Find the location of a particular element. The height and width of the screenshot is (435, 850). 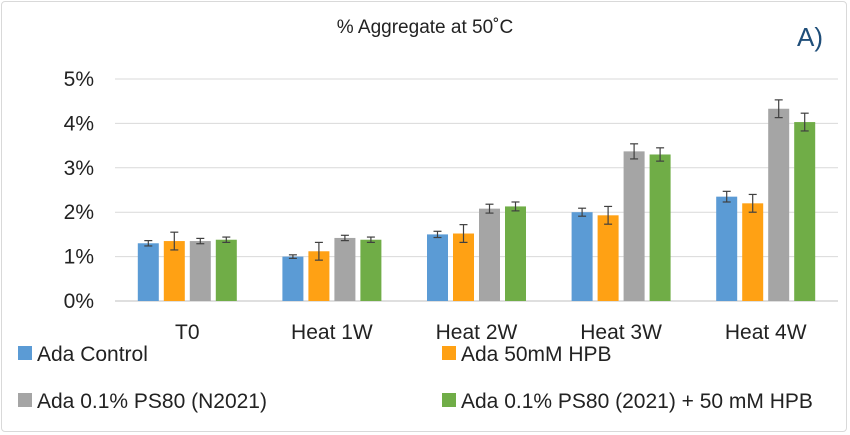

x-tick-label: Heat 4W is located at coordinates (766, 332).